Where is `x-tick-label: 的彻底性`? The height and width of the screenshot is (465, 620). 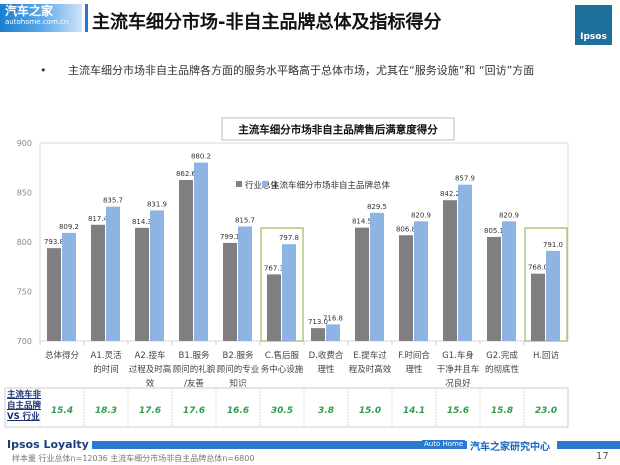 x-tick-label: 的彻底性 is located at coordinates (502, 369).